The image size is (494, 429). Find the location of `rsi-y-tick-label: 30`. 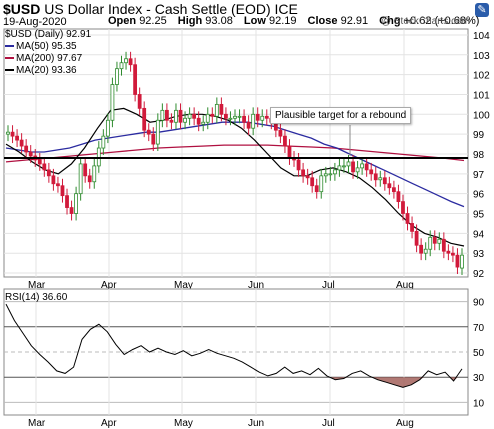

rsi-y-tick-label: 30 is located at coordinates (479, 378).